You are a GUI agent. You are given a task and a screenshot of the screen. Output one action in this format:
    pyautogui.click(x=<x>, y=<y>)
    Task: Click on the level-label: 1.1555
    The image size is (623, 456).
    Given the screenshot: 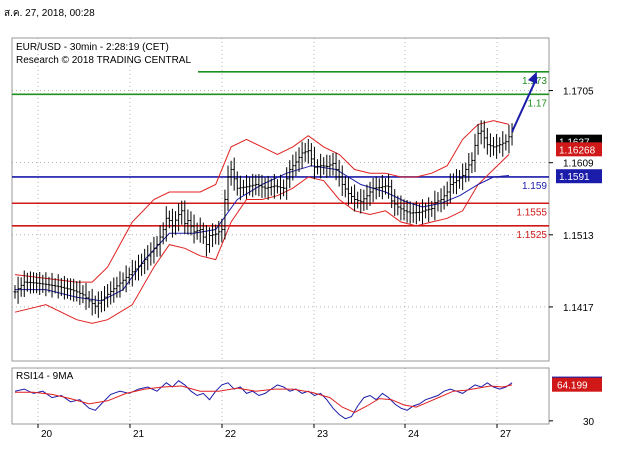 What is the action you would take?
    pyautogui.click(x=531, y=212)
    